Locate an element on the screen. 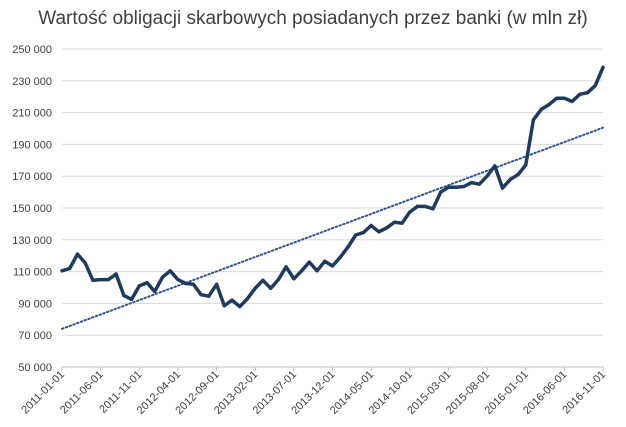  y-tick-label: 130 000 is located at coordinates (32, 241).